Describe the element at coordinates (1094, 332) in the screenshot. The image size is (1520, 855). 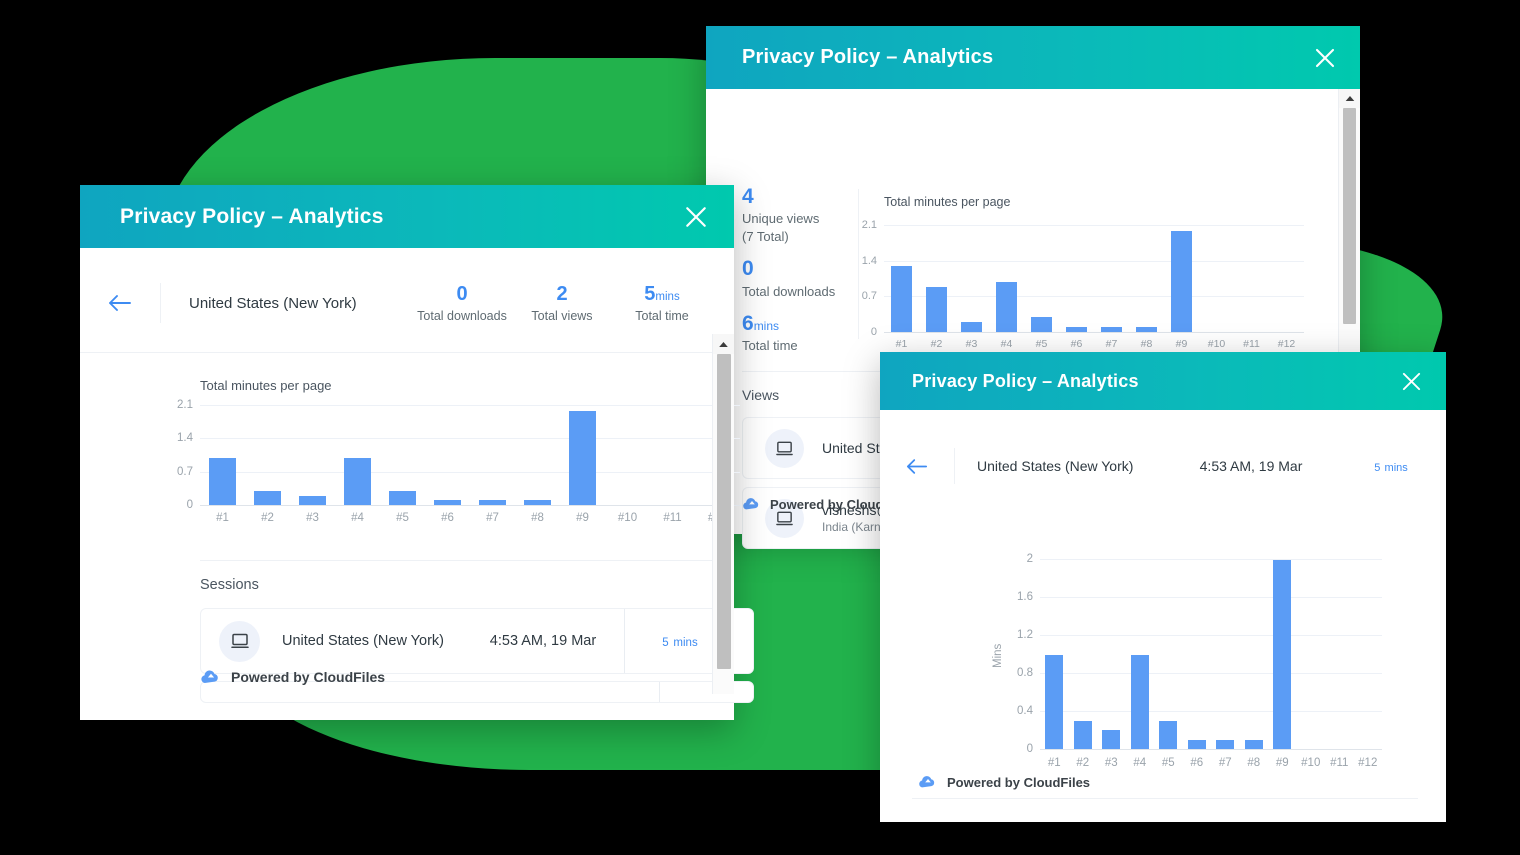
I see `chart-axis-line` at that location.